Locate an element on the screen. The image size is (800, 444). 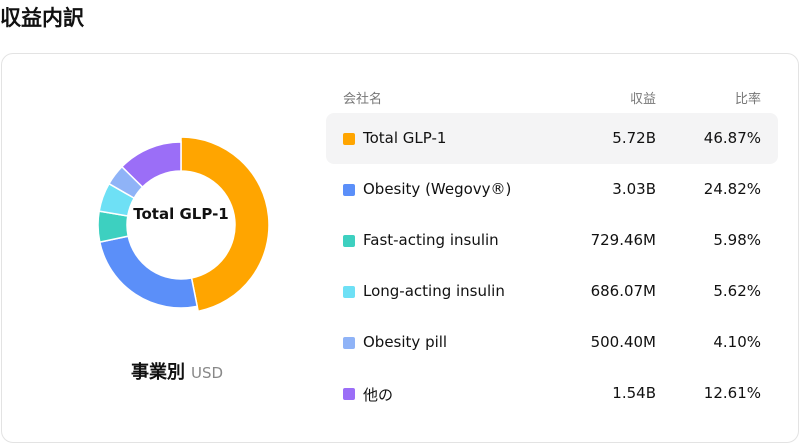
table-row: Obesity (Wegovy®) 3.03B 24.82% is located at coordinates (552, 189).